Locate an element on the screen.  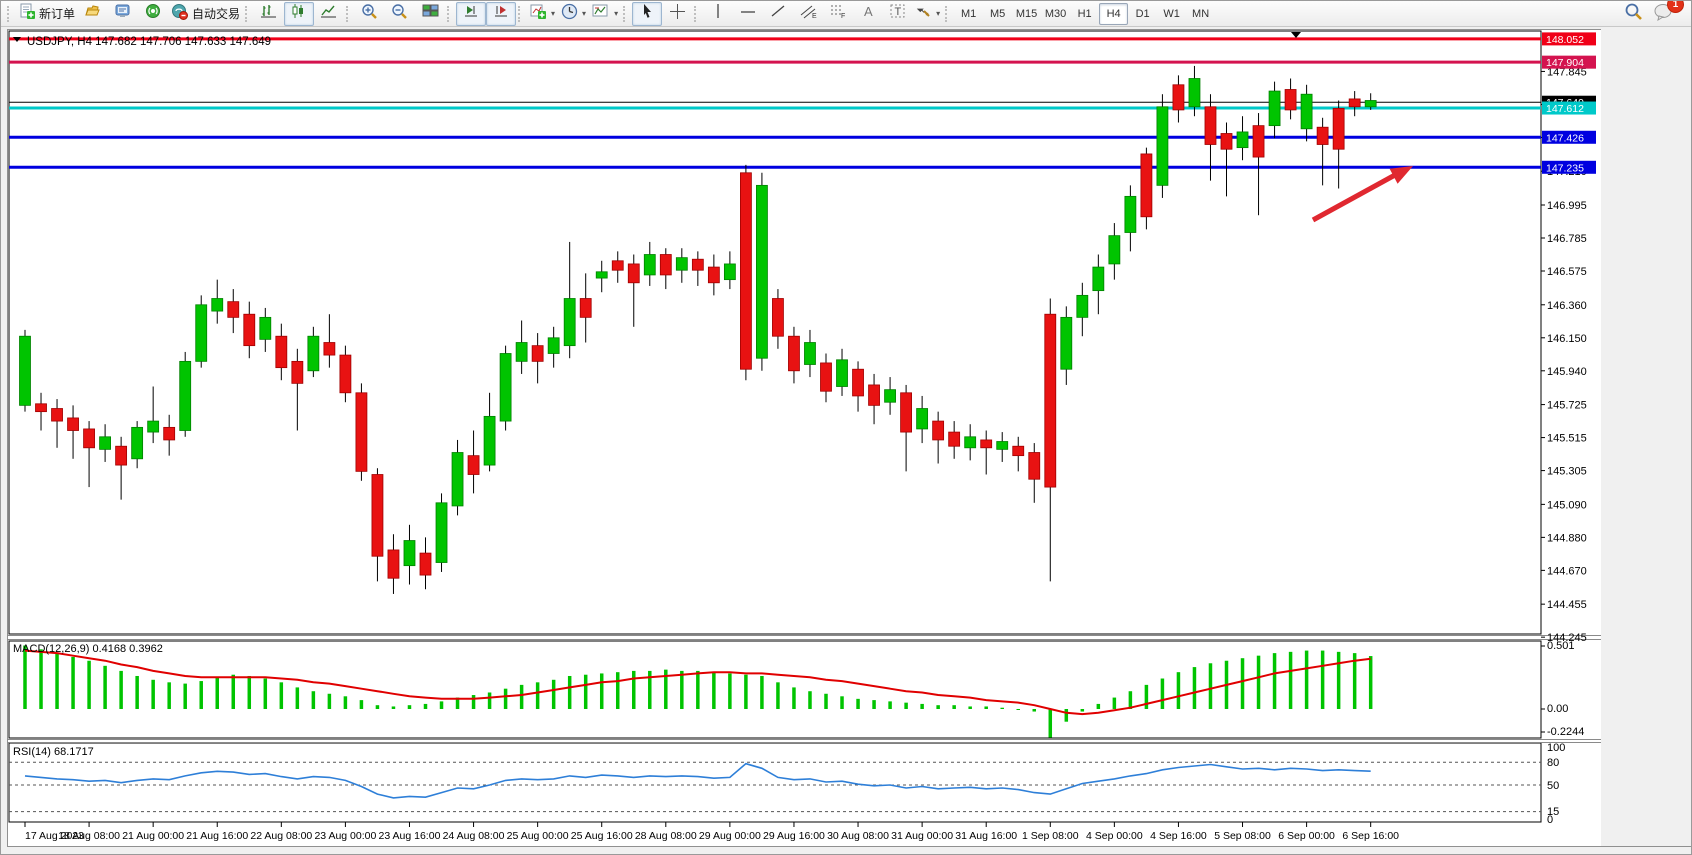
horizontal-line-button is located at coordinates (748, 14).